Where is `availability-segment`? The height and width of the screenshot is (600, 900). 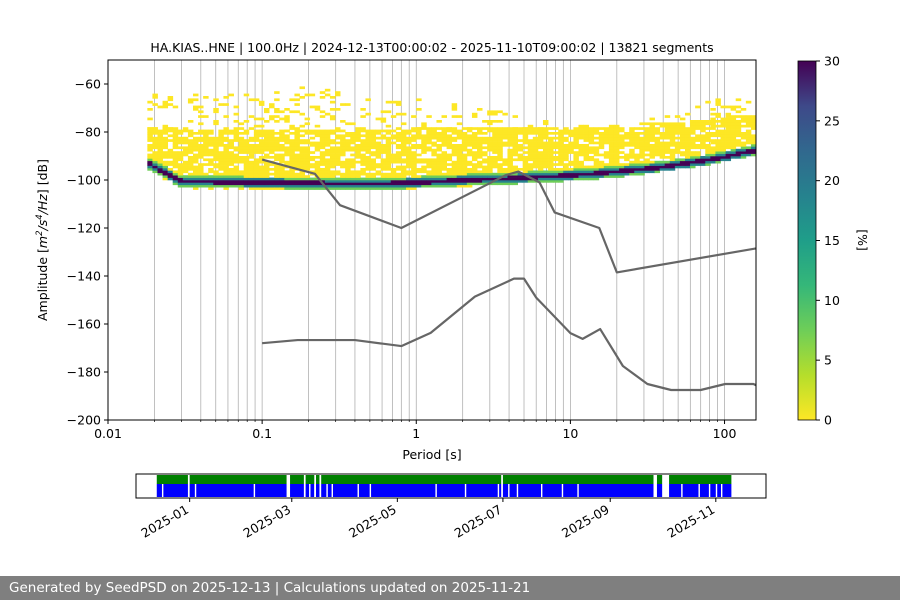 availability-segment is located at coordinates (297, 479).